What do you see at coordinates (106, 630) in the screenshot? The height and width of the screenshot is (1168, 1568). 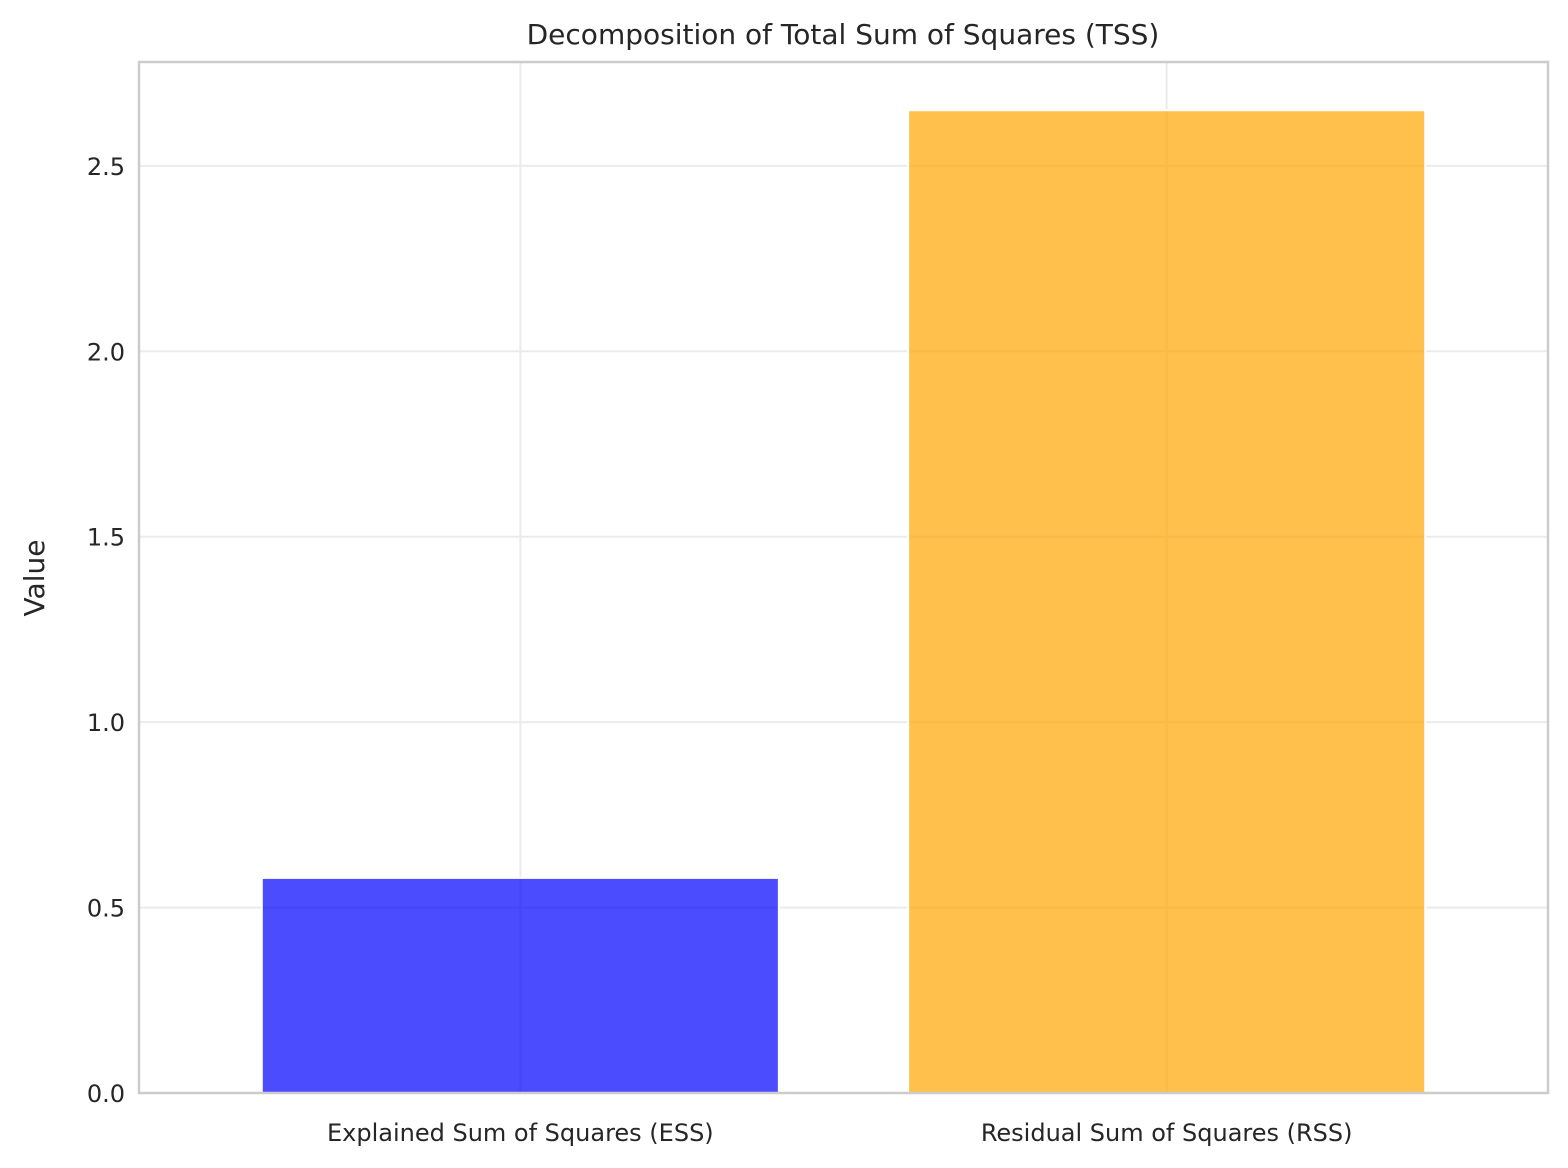 I see `y-tick-labels: 0.0 0.5 1.0 1.5 2.0 2.5` at bounding box center [106, 630].